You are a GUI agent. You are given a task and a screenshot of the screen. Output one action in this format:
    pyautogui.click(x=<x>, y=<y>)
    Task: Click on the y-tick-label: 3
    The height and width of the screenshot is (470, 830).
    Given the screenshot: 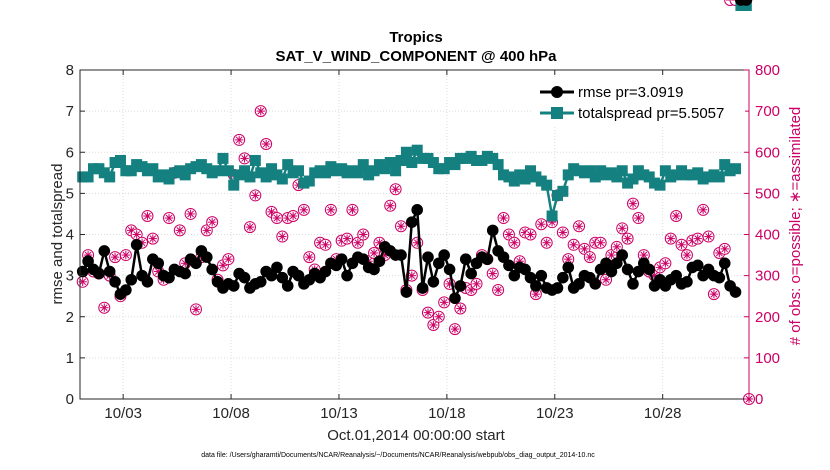 What is the action you would take?
    pyautogui.click(x=70, y=276)
    